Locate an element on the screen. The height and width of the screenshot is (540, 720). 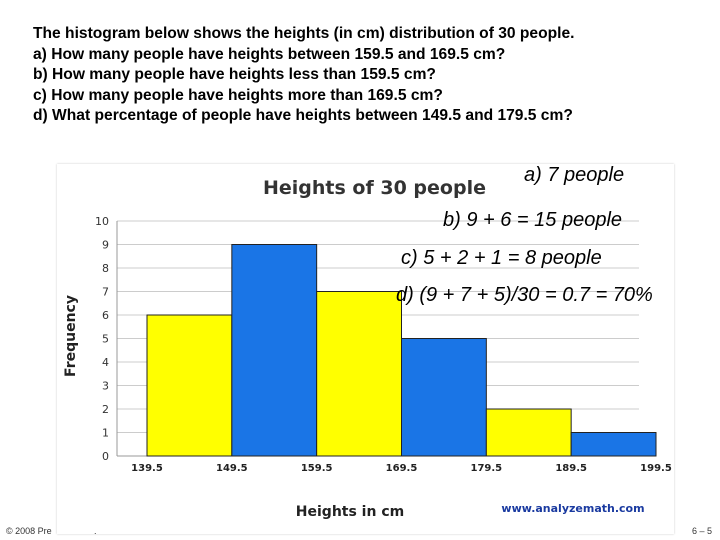
x-tick-label: 149.5 is located at coordinates (232, 468).